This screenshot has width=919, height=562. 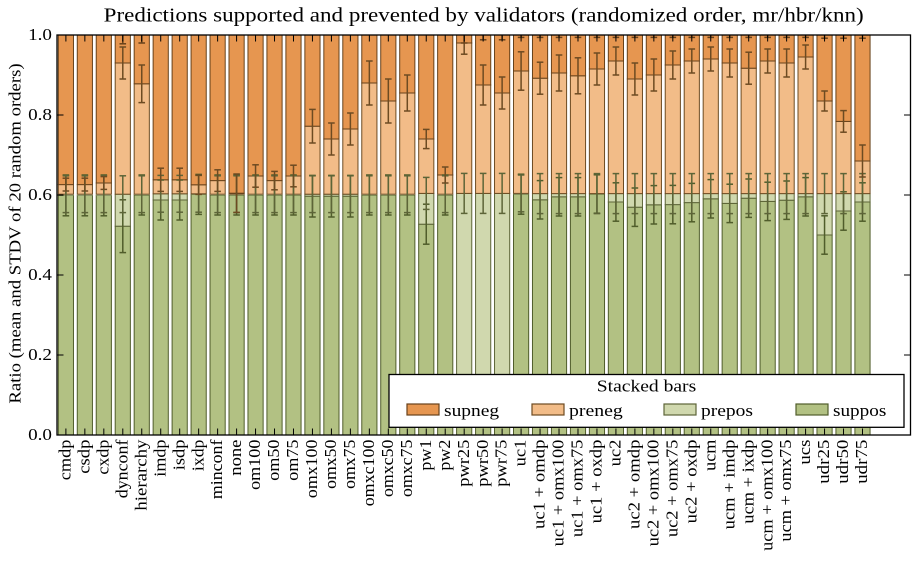 What do you see at coordinates (40, 114) in the screenshot?
I see `svg-text: 0.8` at bounding box center [40, 114].